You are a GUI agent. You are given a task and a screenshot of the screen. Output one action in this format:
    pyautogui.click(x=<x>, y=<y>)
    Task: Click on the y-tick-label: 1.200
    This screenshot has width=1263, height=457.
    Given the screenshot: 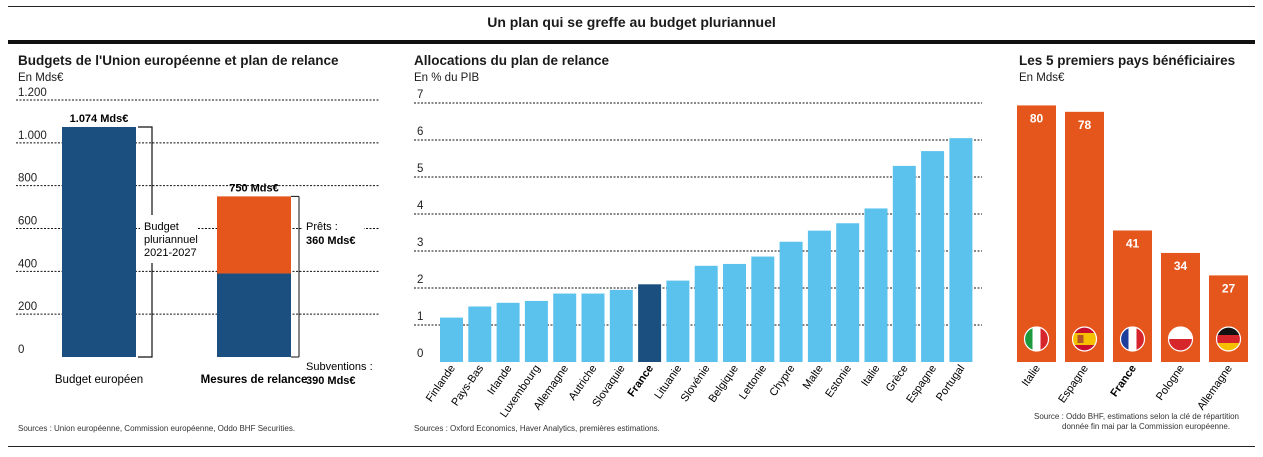 What is the action you would take?
    pyautogui.click(x=32, y=93)
    